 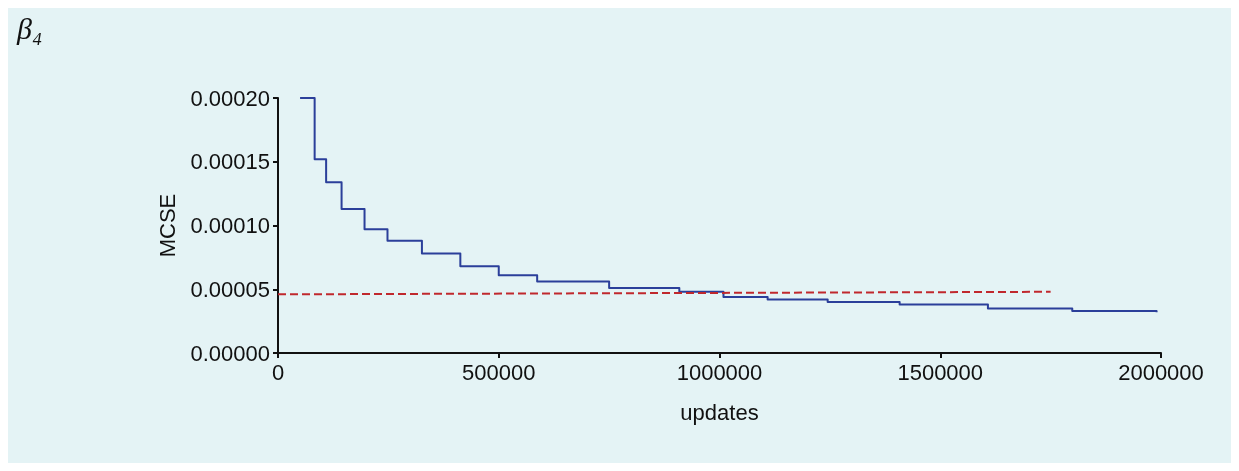 I want to click on y-tick-label: 0.00010, so click(x=230, y=225).